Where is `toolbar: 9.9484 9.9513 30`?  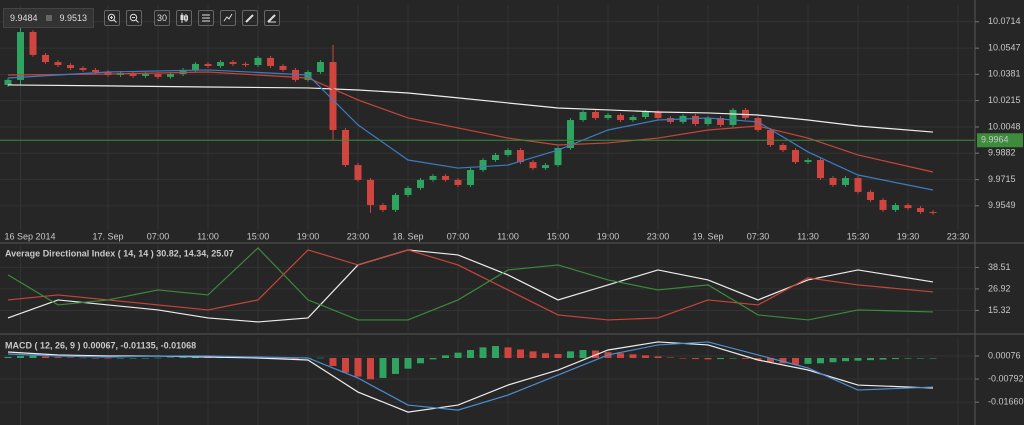 toolbar: 9.9484 9.9513 30 is located at coordinates (142, 18).